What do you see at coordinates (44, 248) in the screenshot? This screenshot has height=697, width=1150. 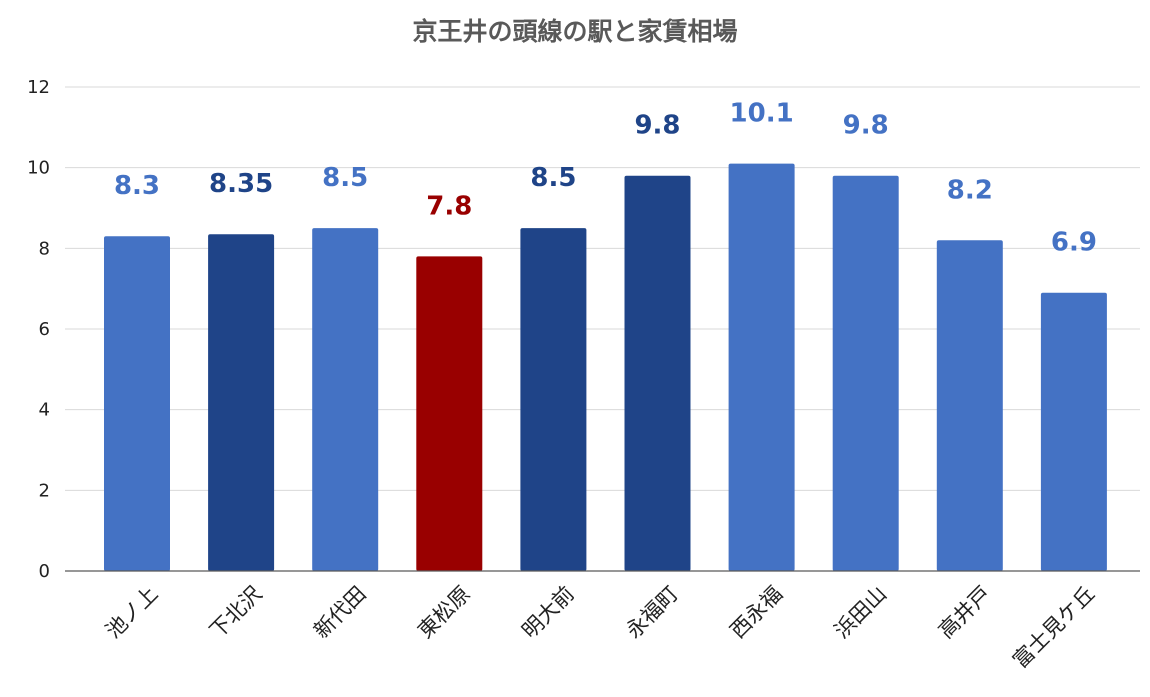 I see `y-tick-label: 8` at bounding box center [44, 248].